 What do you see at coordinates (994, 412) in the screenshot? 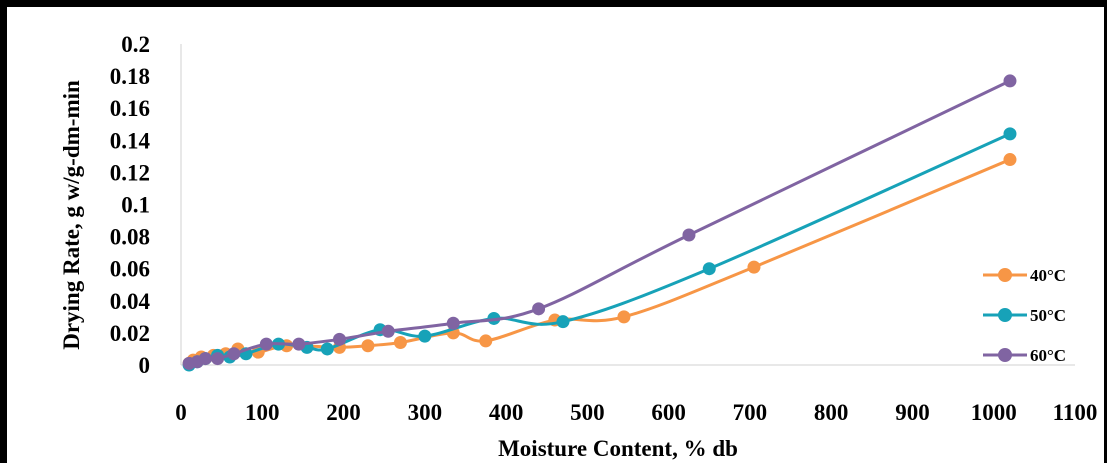
I see `x-tick-label: 1000` at bounding box center [994, 412].